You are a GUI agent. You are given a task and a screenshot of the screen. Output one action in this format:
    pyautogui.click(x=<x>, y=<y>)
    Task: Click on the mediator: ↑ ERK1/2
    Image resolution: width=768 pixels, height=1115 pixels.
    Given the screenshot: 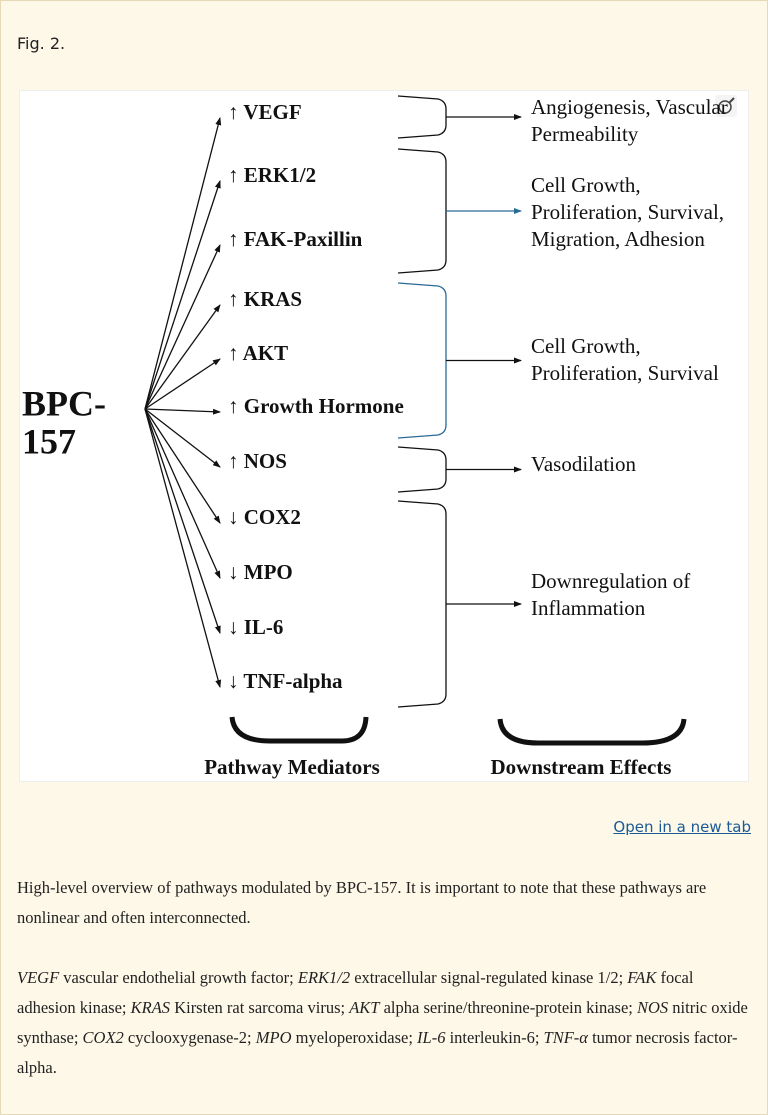 What is the action you would take?
    pyautogui.click(x=272, y=175)
    